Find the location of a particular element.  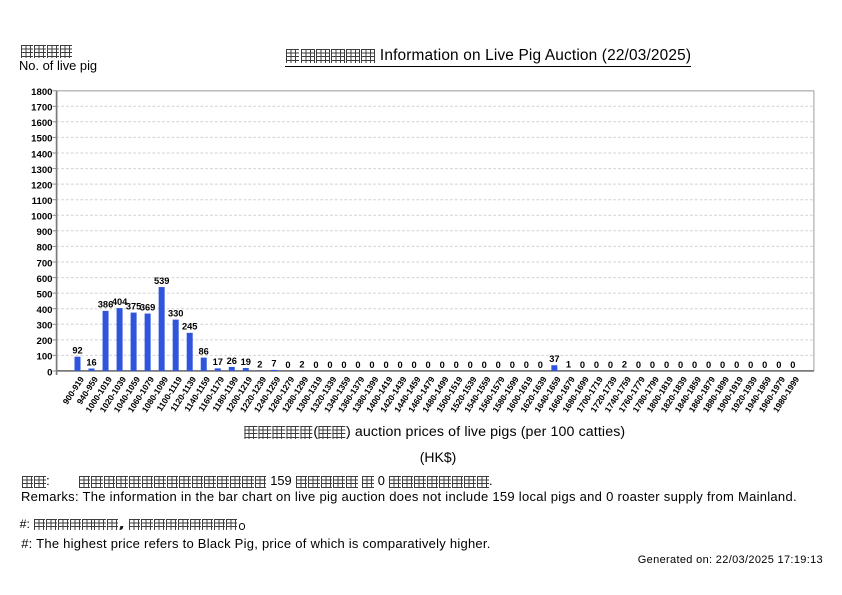

svg-text: 92 is located at coordinates (77, 351).